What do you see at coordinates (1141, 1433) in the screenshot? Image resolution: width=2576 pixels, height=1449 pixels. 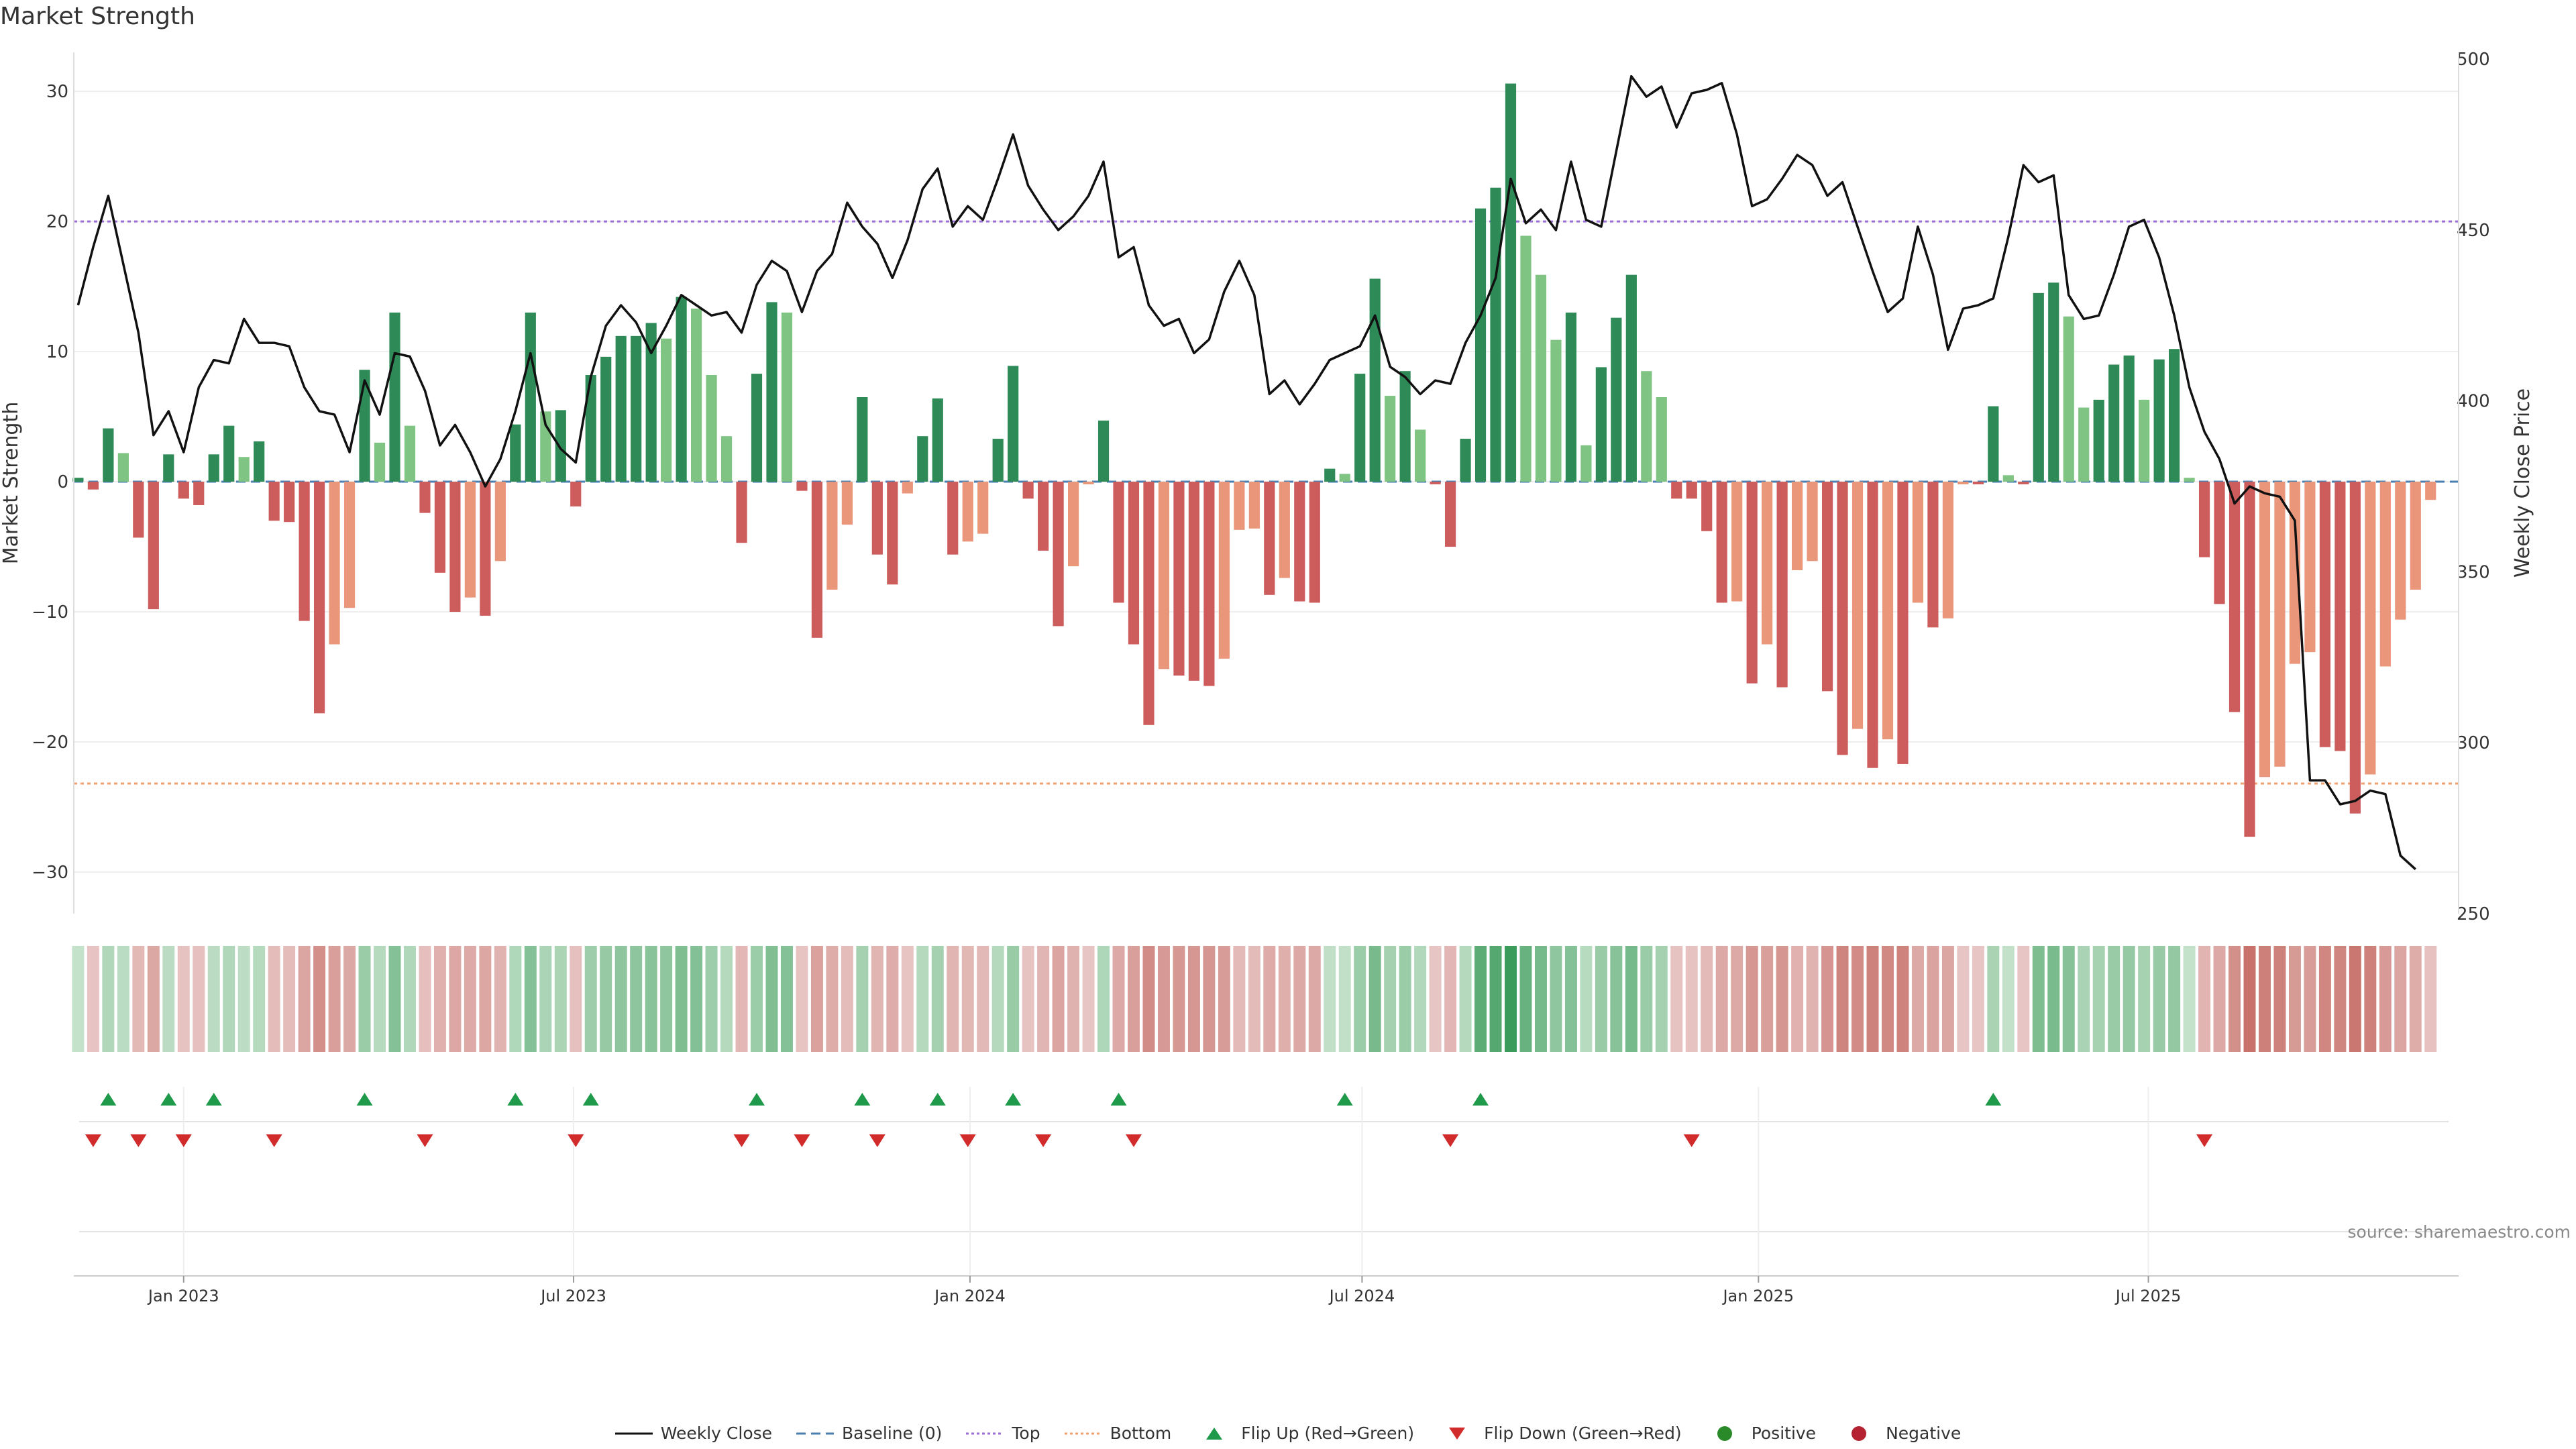 I see `legend-label: Bottom` at bounding box center [1141, 1433].